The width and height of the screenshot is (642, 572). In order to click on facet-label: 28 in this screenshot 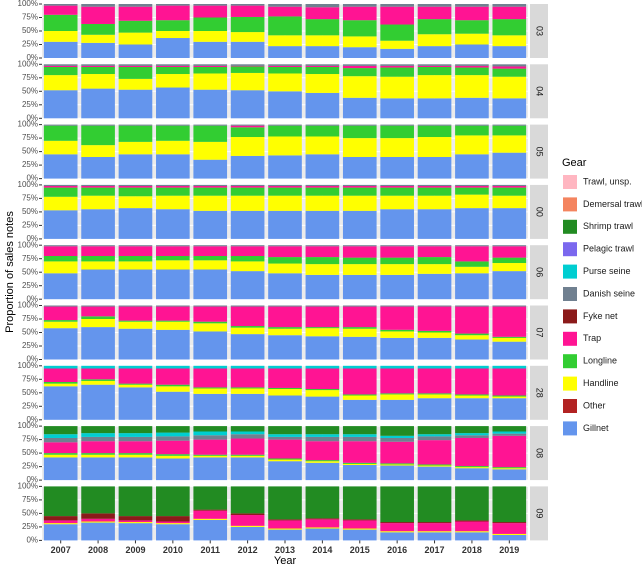, I will do `click(540, 393)`.